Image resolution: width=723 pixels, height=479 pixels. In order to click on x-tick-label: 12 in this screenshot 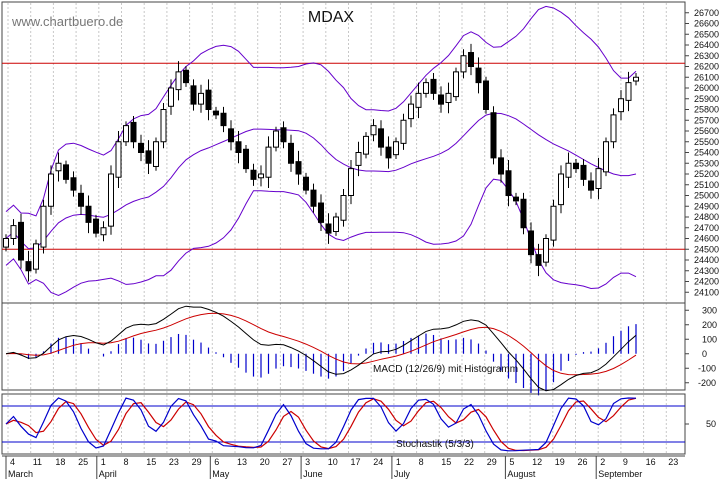, I will do `click(537, 462)`.